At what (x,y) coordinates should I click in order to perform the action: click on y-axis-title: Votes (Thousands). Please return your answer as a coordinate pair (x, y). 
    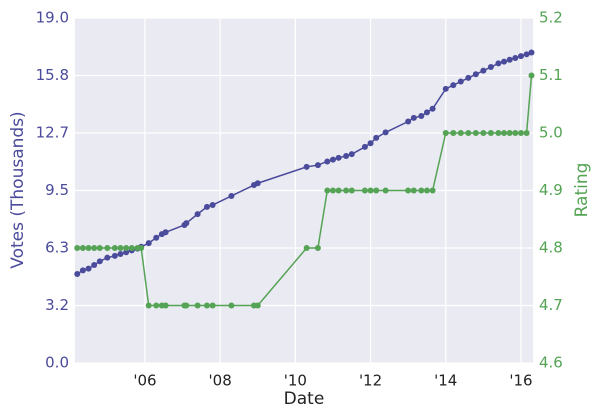
    Looking at the image, I should click on (18, 189).